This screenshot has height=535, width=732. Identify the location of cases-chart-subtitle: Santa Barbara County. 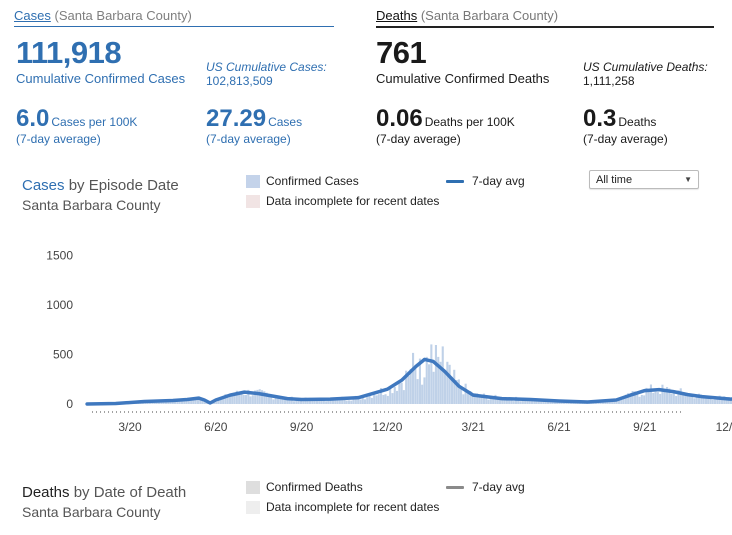
(91, 205).